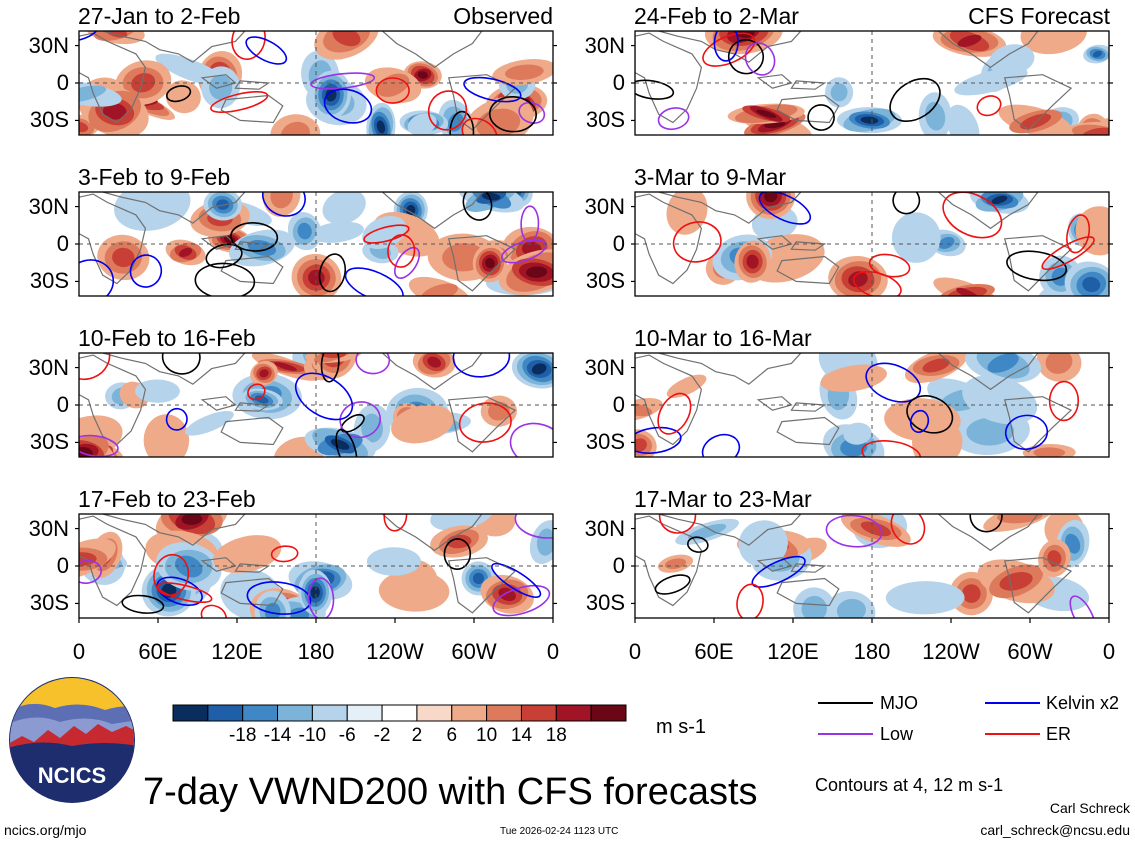 The height and width of the screenshot is (844, 1135). Describe the element at coordinates (452, 735) in the screenshot. I see `colorbar-tick-label: 6` at that location.